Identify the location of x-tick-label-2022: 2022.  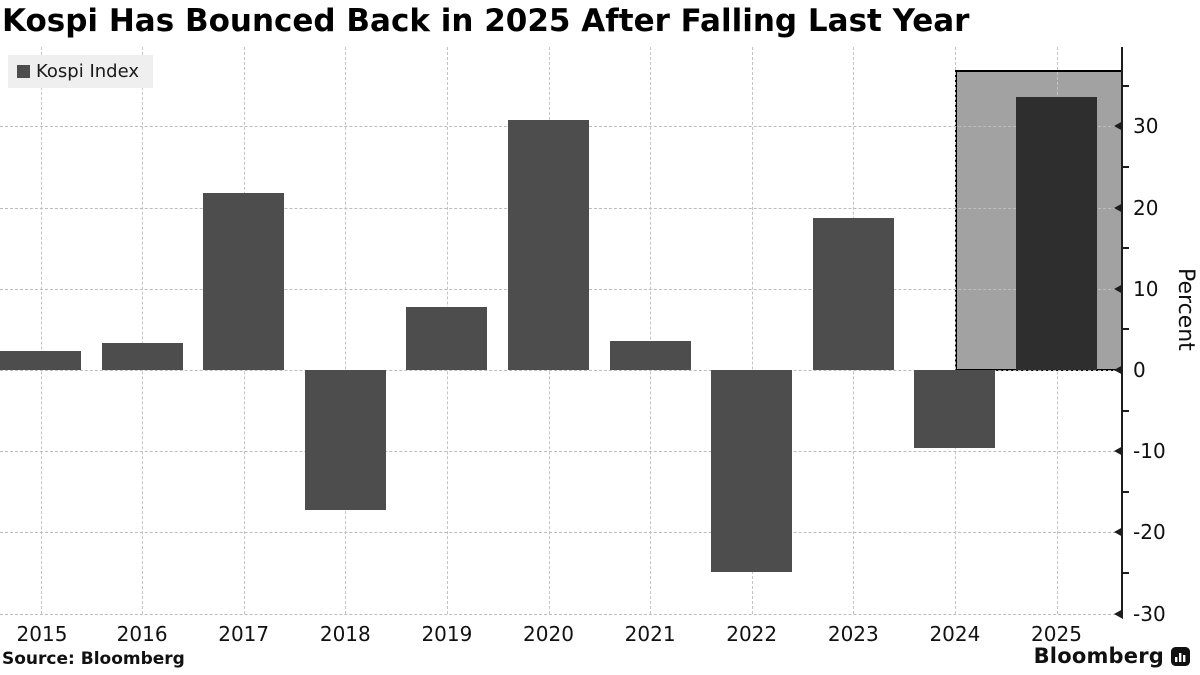
(752, 633).